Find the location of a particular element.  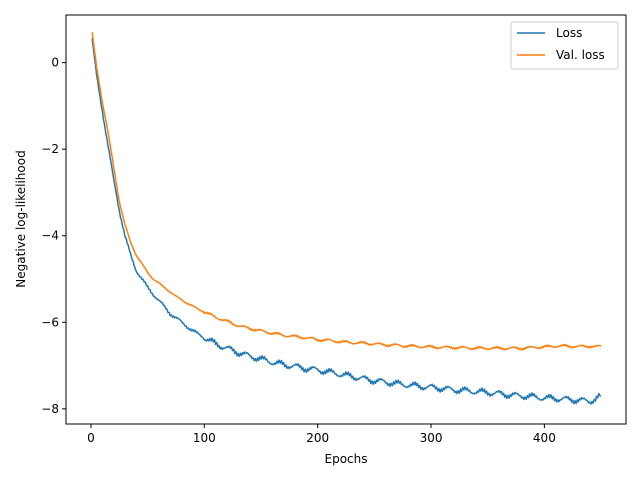

legend: Loss Val. loss is located at coordinates (564, 45).